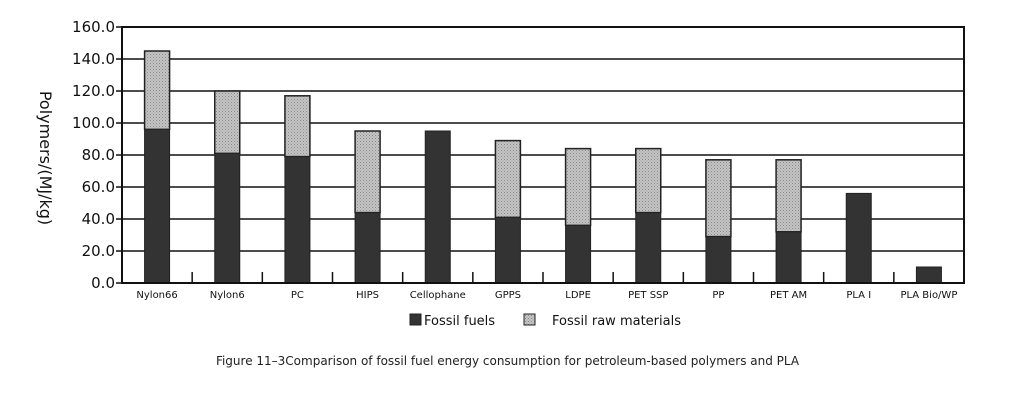 This screenshot has width=1015, height=403. What do you see at coordinates (93, 27) in the screenshot?
I see `y-tick-label: 160.0` at bounding box center [93, 27].